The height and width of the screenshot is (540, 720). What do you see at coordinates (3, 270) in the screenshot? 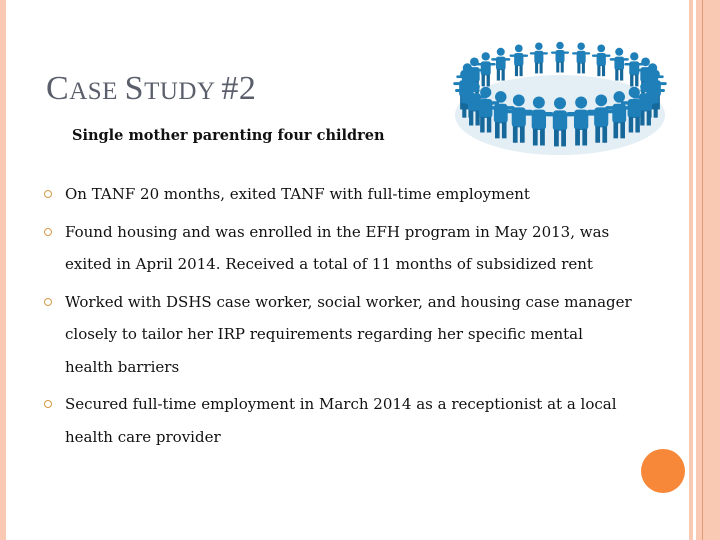
I see `left-border` at bounding box center [3, 270].